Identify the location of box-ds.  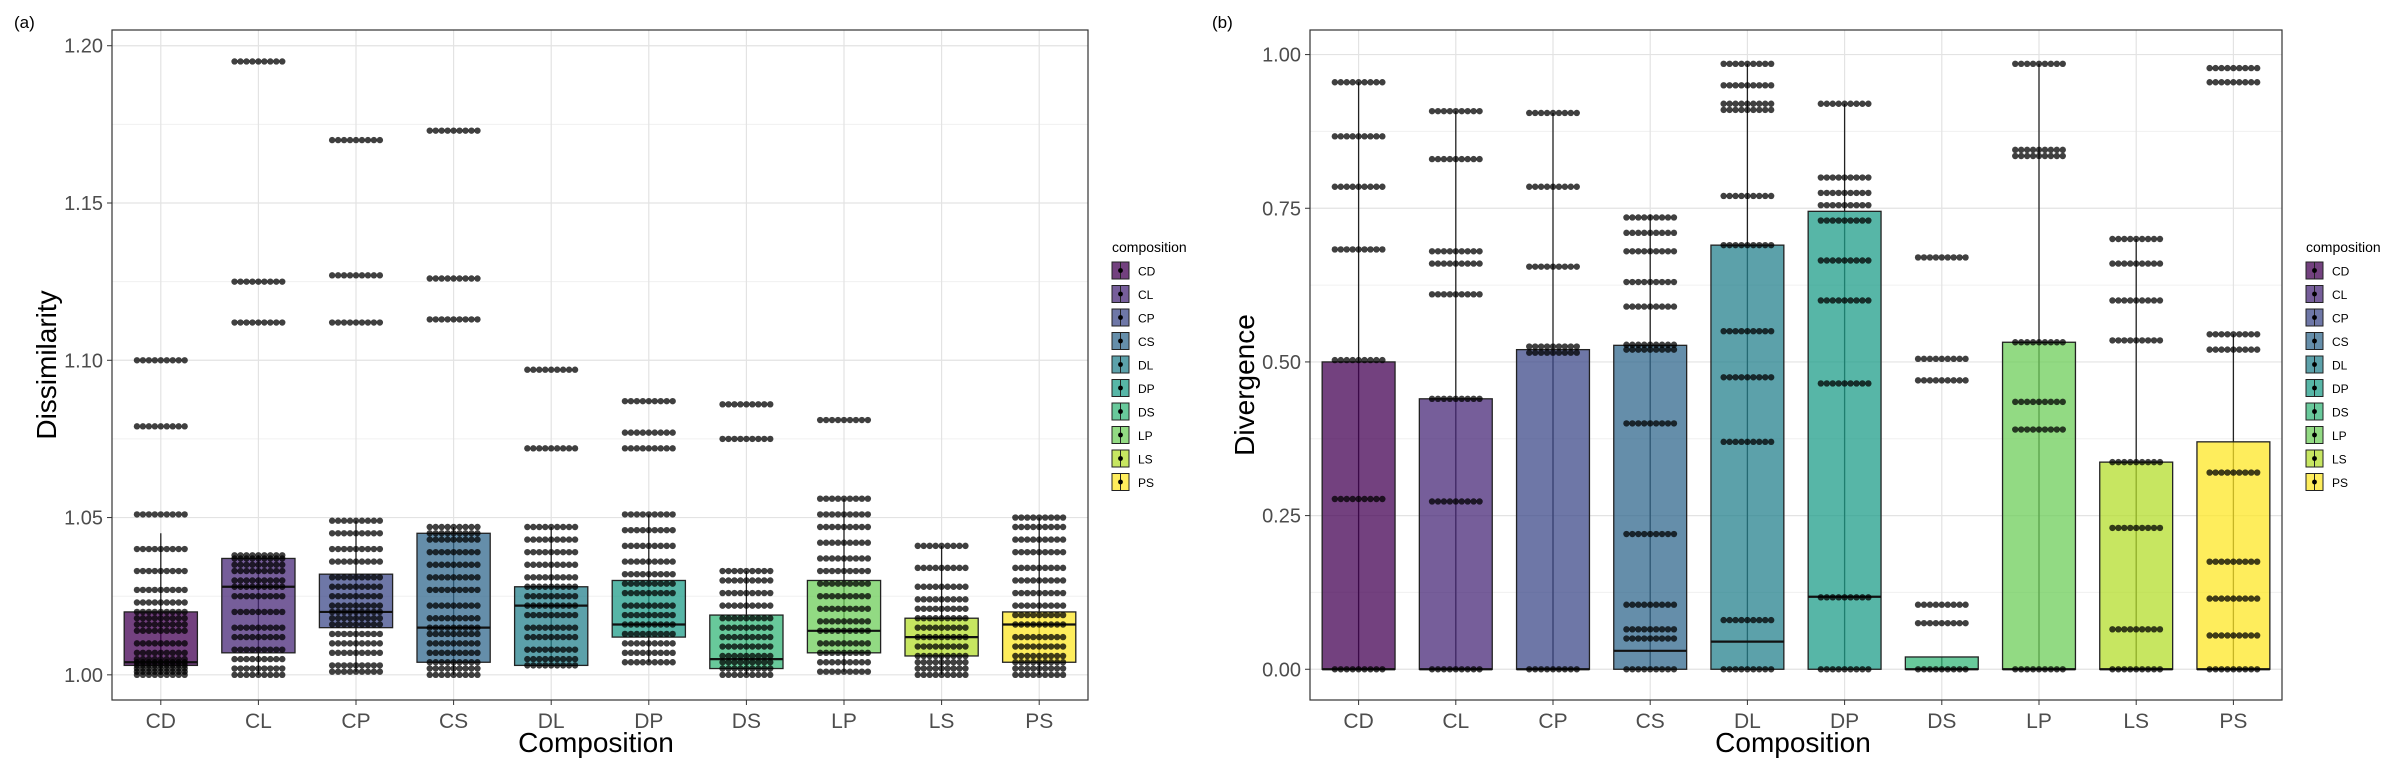
(1941, 463).